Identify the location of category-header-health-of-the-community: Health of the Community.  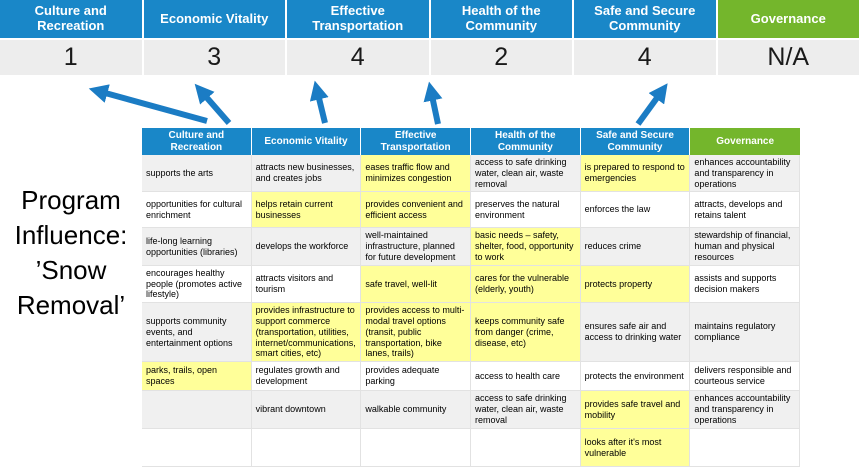
(502, 19).